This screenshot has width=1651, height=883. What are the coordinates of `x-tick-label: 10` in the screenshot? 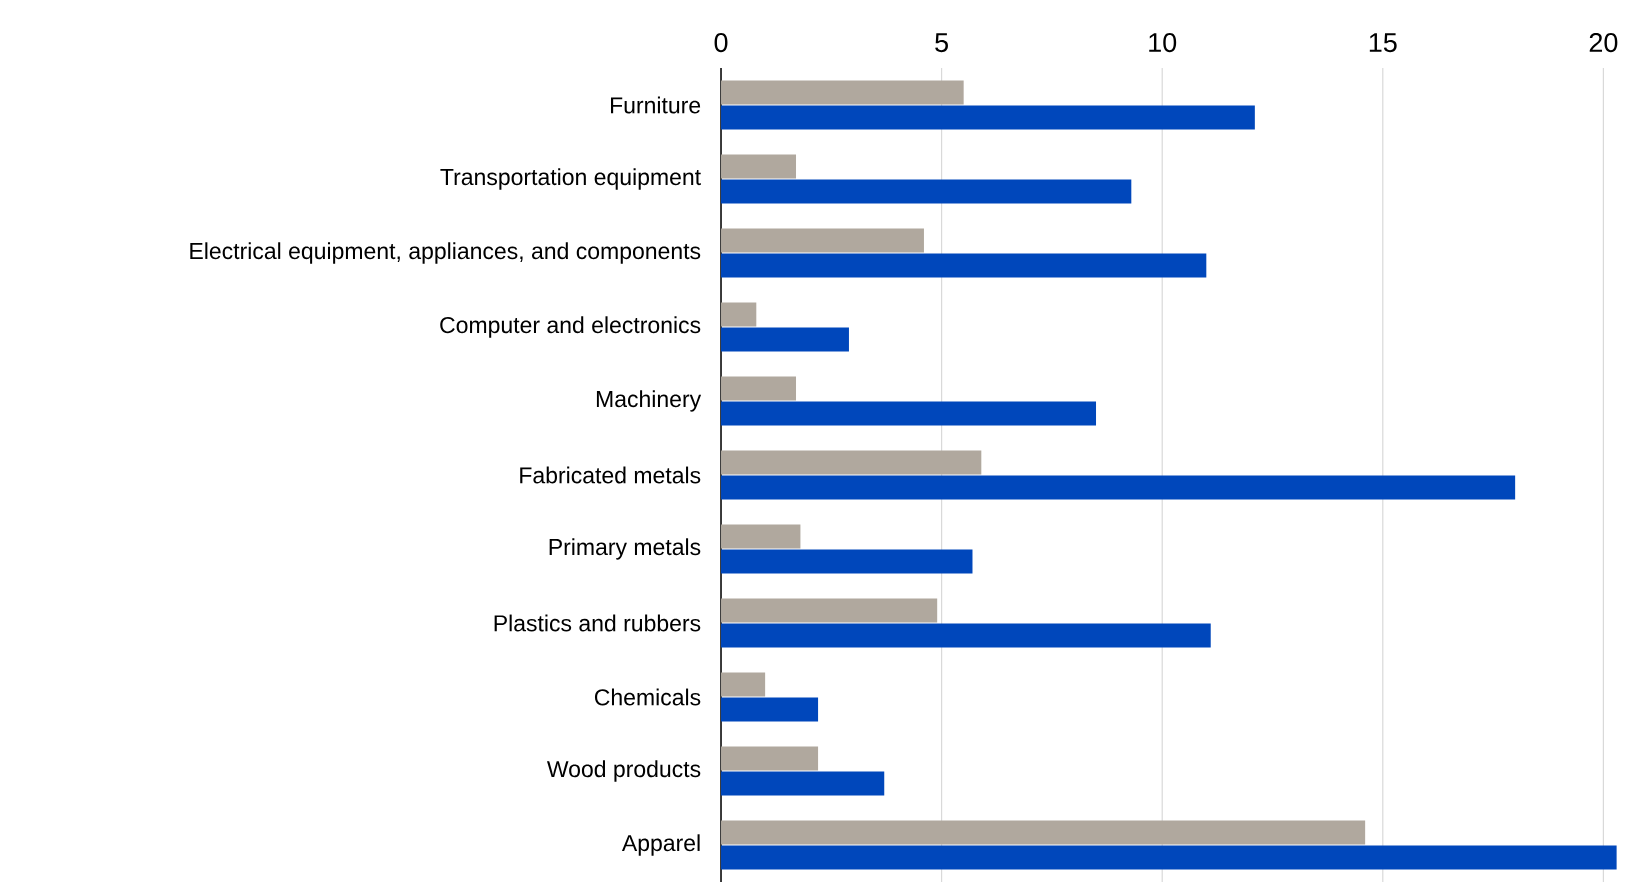 It's located at (1163, 43).